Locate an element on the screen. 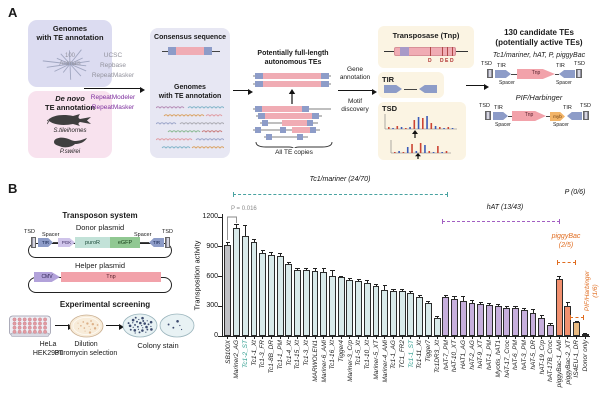  bar-Tigger4 is located at coordinates (341, 306).